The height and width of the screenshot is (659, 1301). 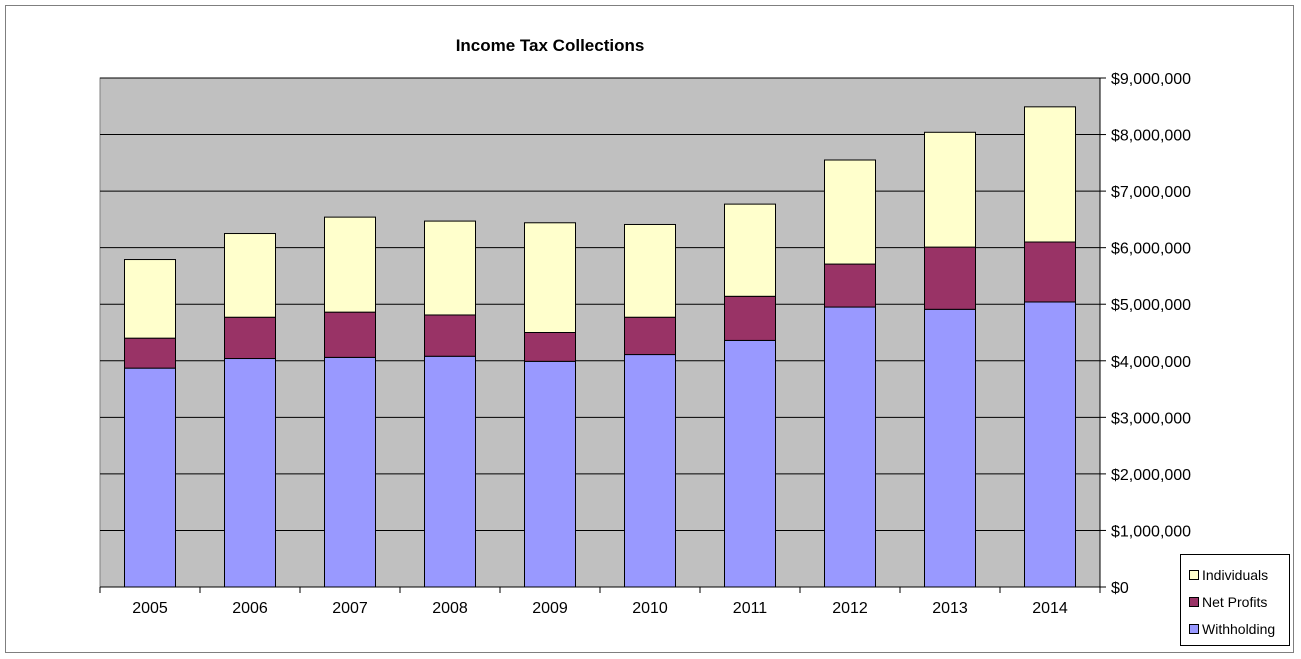 What do you see at coordinates (350, 334) in the screenshot?
I see `bar-net-profits-2007` at bounding box center [350, 334].